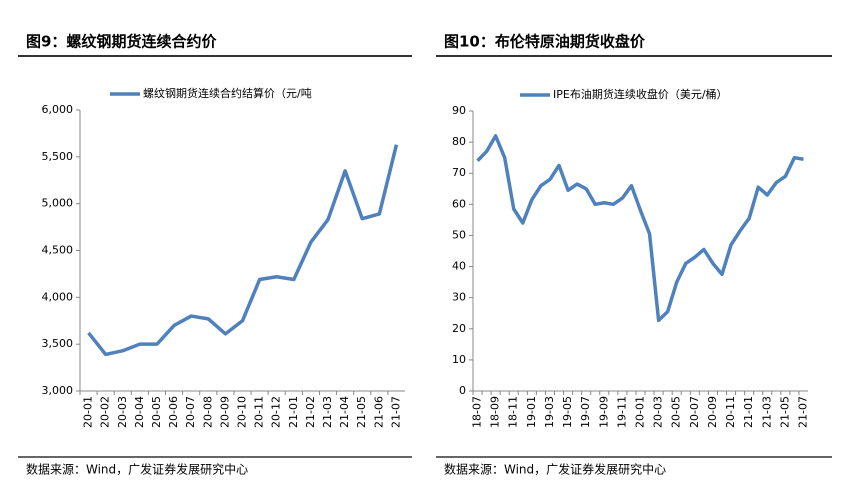  I want to click on y-tick-label: 3,000, so click(58, 390).